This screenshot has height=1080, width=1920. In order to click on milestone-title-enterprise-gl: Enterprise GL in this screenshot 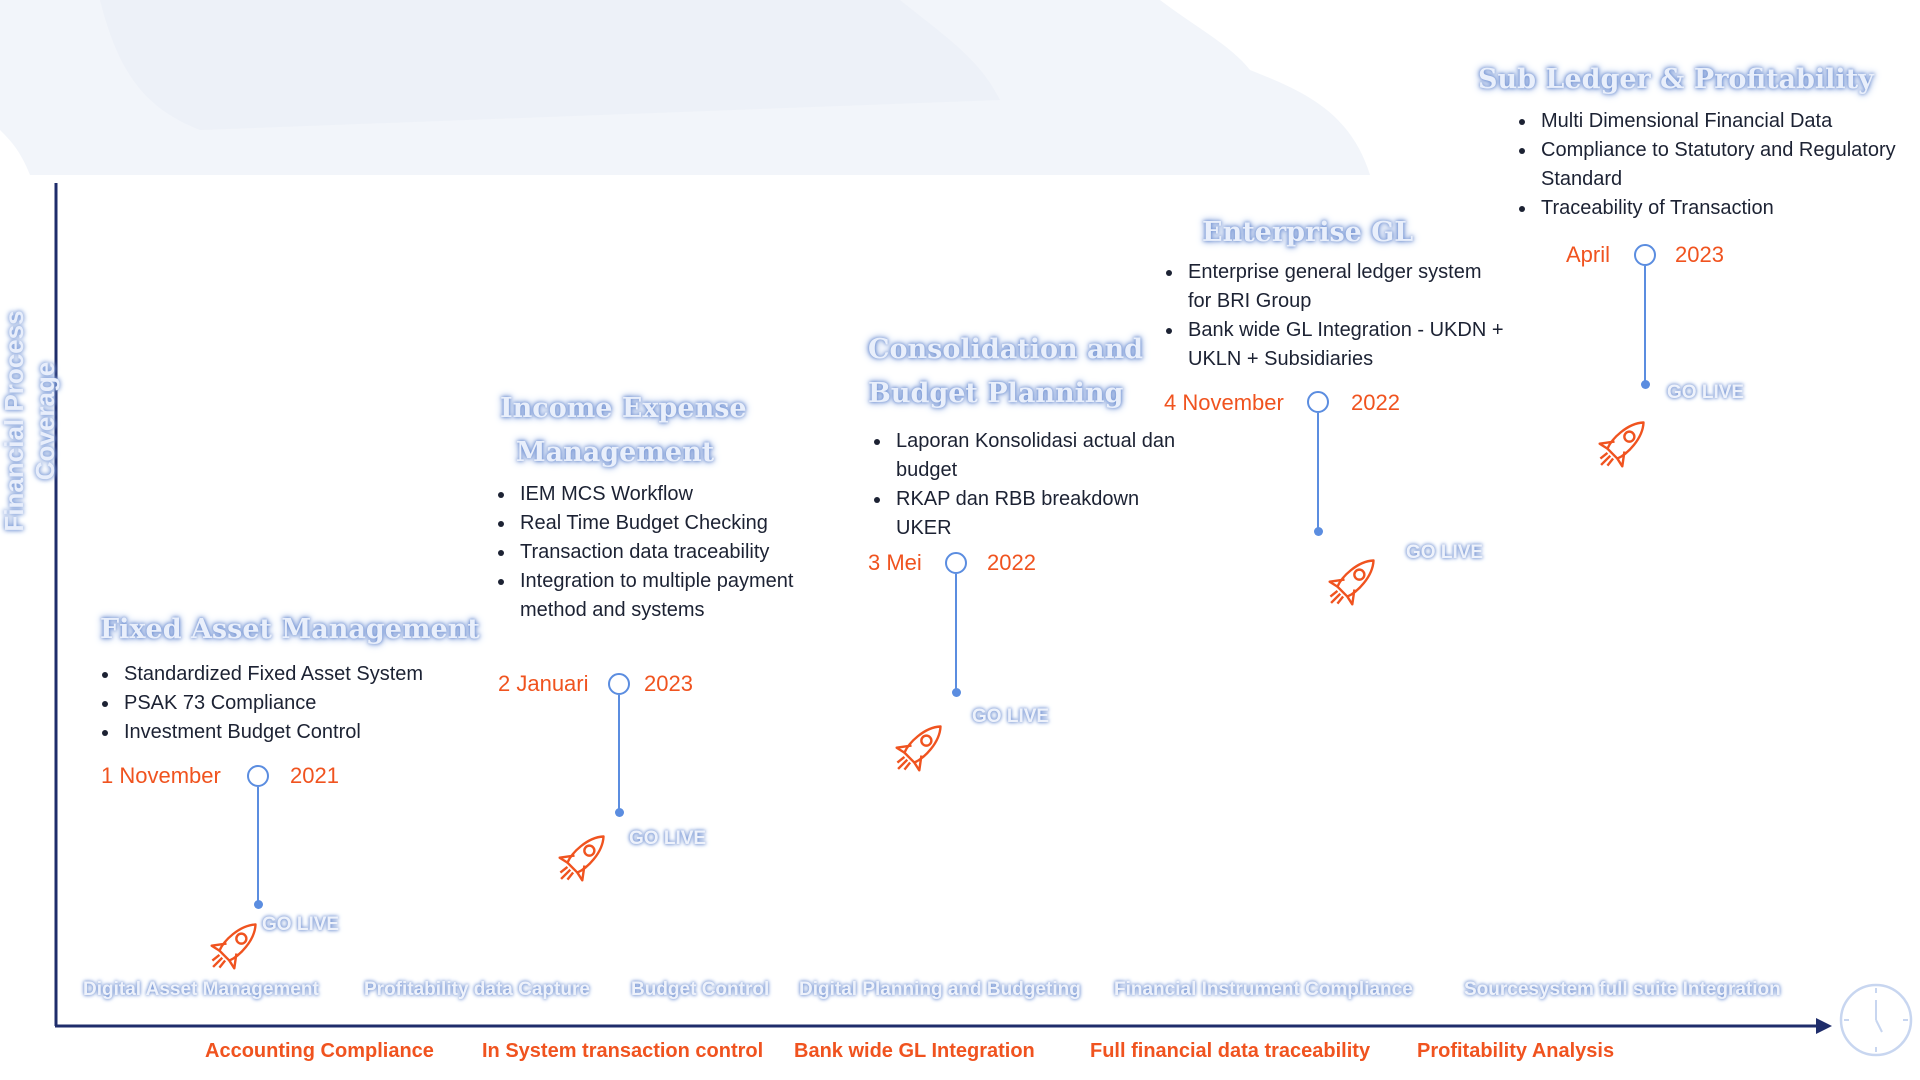, I will do `click(1308, 232)`.